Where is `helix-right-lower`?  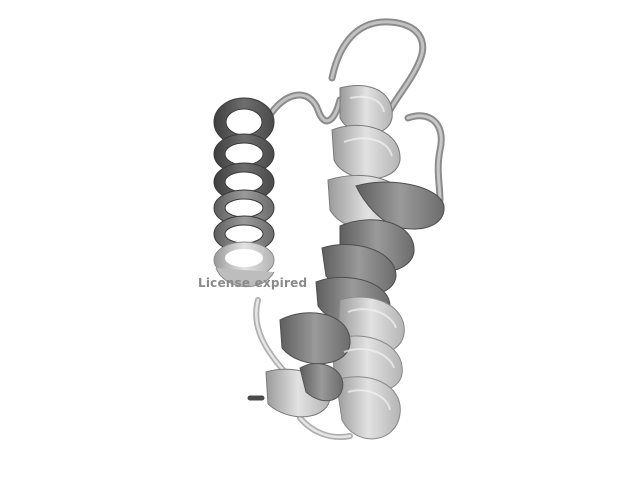
helix-right-lower is located at coordinates (335, 368).